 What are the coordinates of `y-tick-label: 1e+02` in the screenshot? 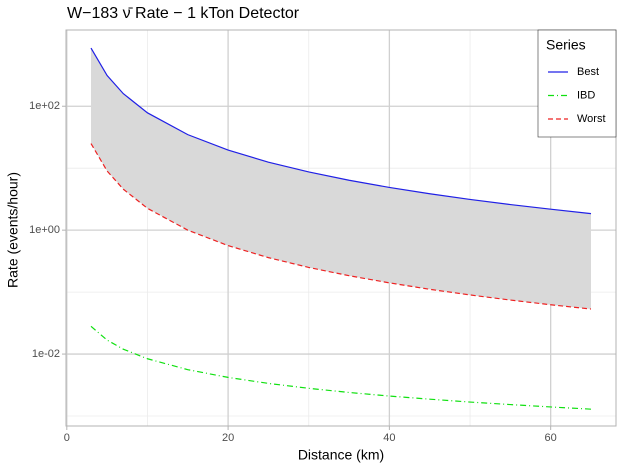 It's located at (44, 106).